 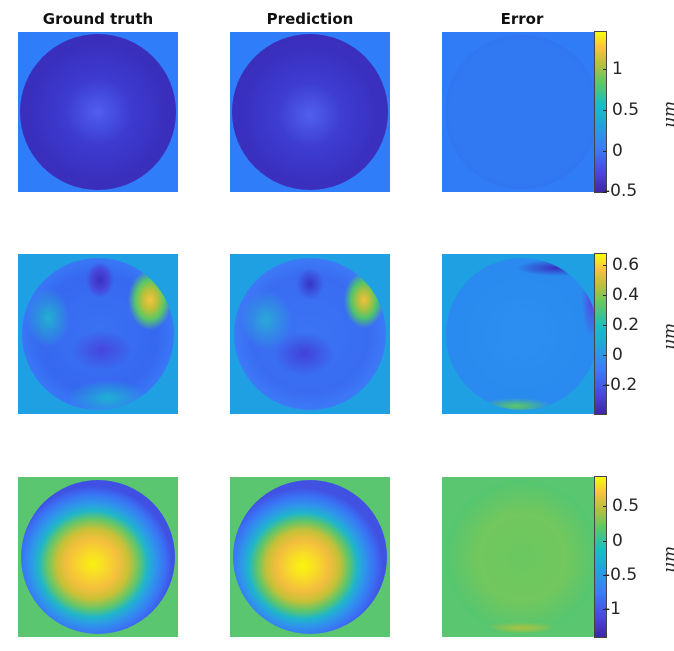 I want to click on row2-colorbar-unit: μm, so click(x=667, y=336).